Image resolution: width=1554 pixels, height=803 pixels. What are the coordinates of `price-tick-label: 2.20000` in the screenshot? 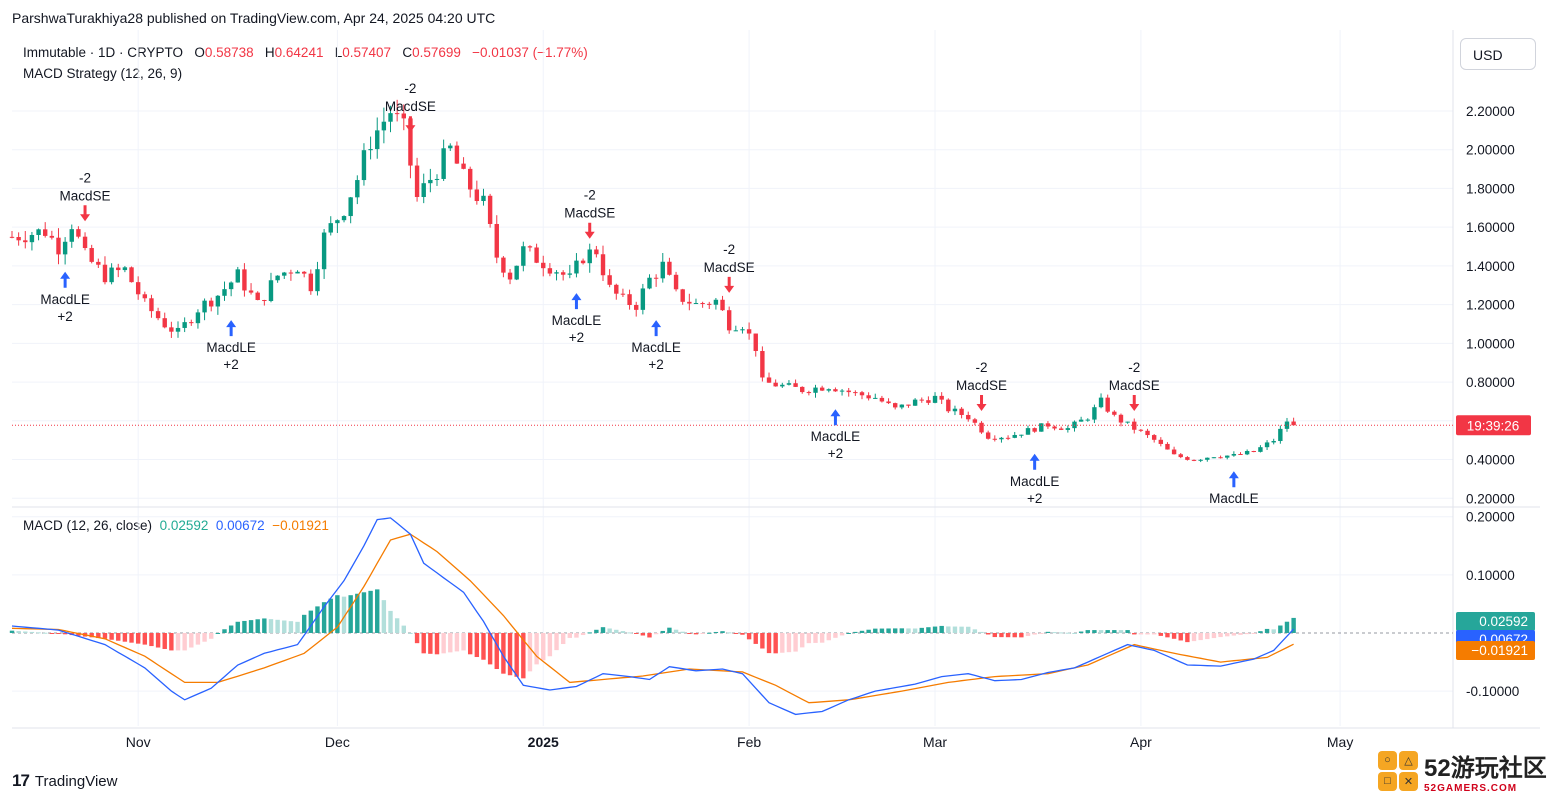 It's located at (1490, 111).